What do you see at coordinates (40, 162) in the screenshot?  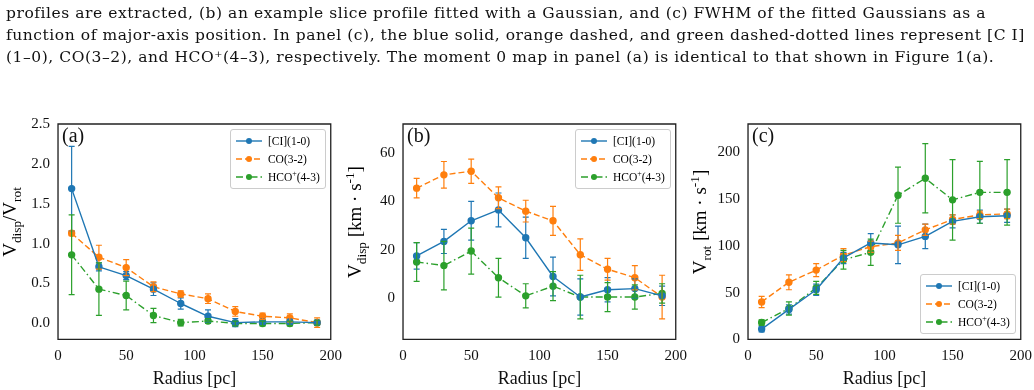 I see `y-tick-label: 2.0` at bounding box center [40, 162].